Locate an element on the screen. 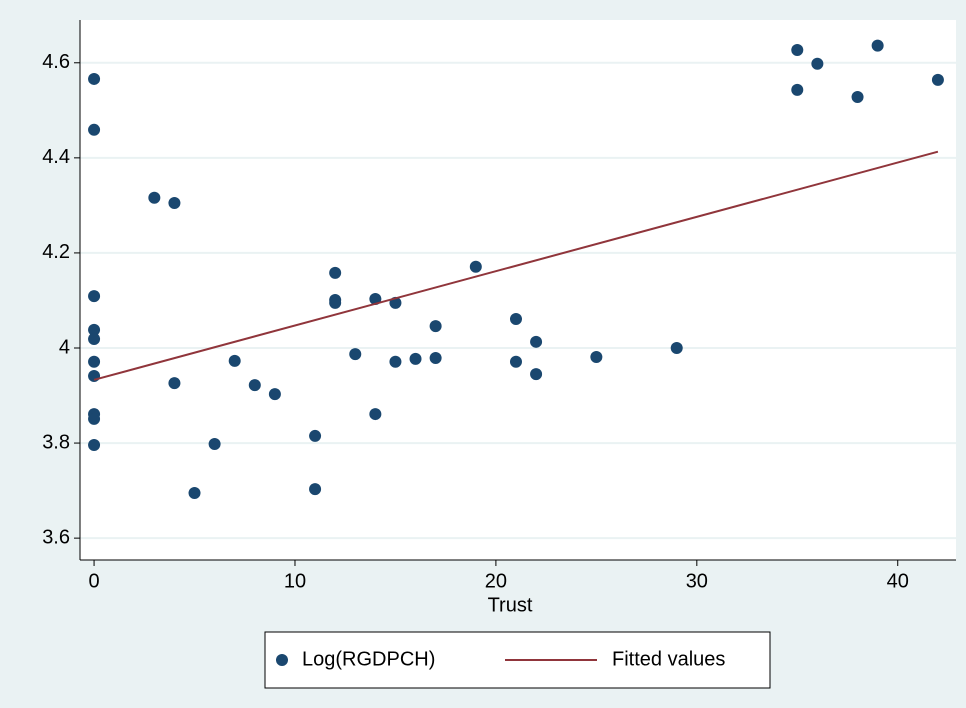  y-tick-label: 4 is located at coordinates (64, 347).